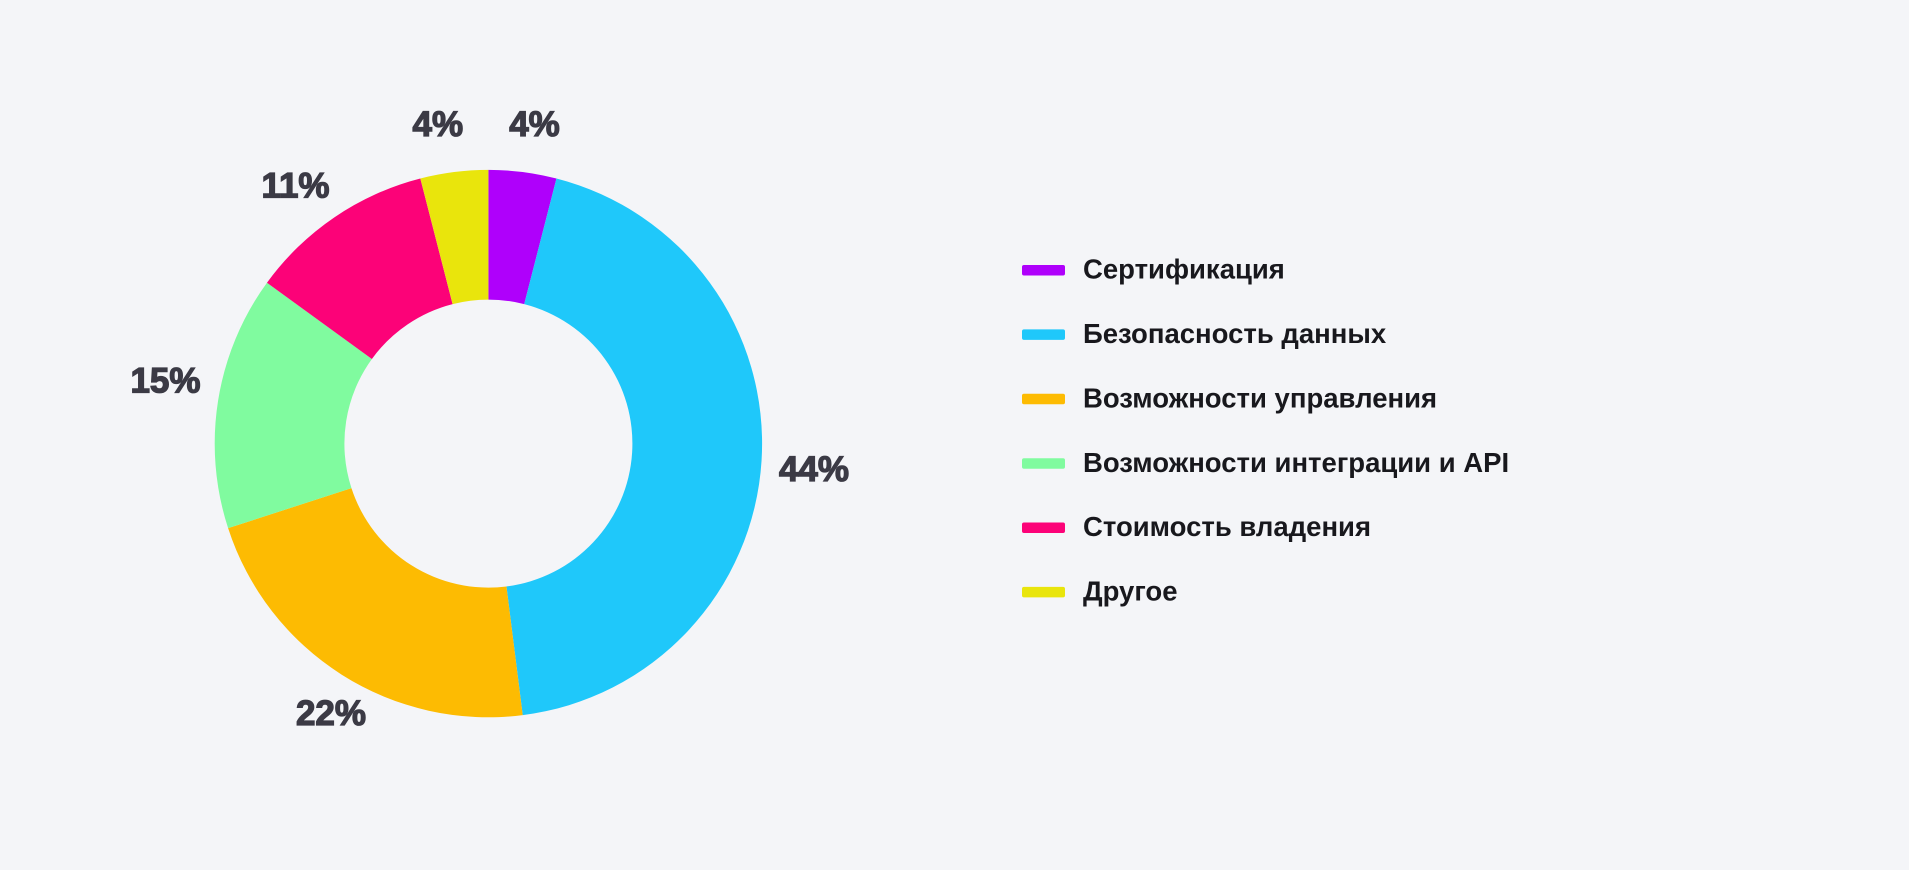 The image size is (1909, 870). Describe the element at coordinates (1130, 591) in the screenshot. I see `svg-text: Другое` at that location.